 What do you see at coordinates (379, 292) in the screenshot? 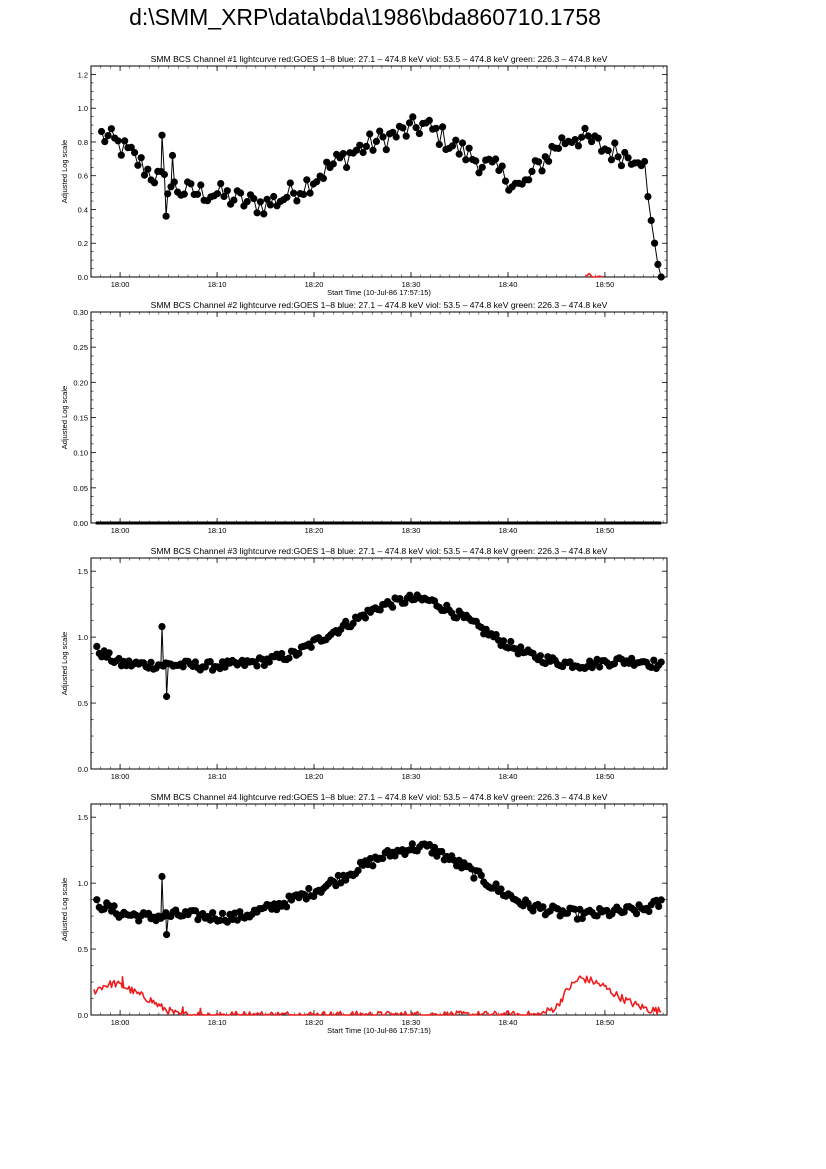
I see `x-axis-label: Start Time (10-Jul-86 17:57:15)` at bounding box center [379, 292].